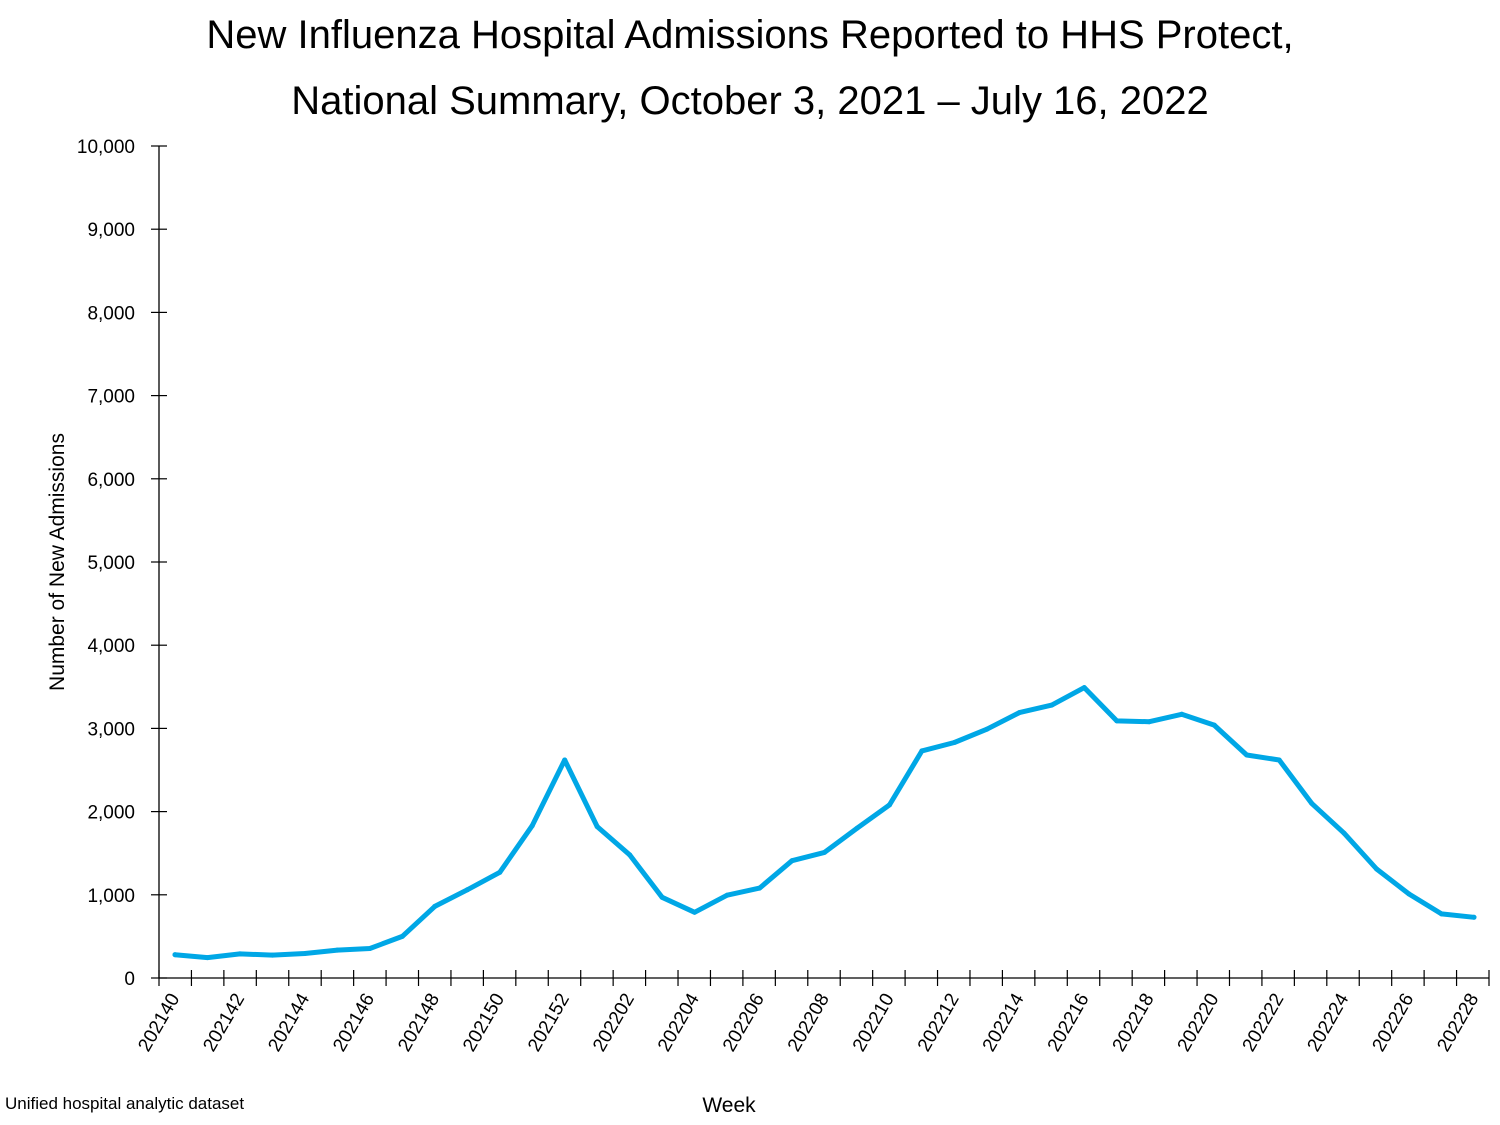  Describe the element at coordinates (111, 313) in the screenshot. I see `y-tick-label: 8,000` at that location.